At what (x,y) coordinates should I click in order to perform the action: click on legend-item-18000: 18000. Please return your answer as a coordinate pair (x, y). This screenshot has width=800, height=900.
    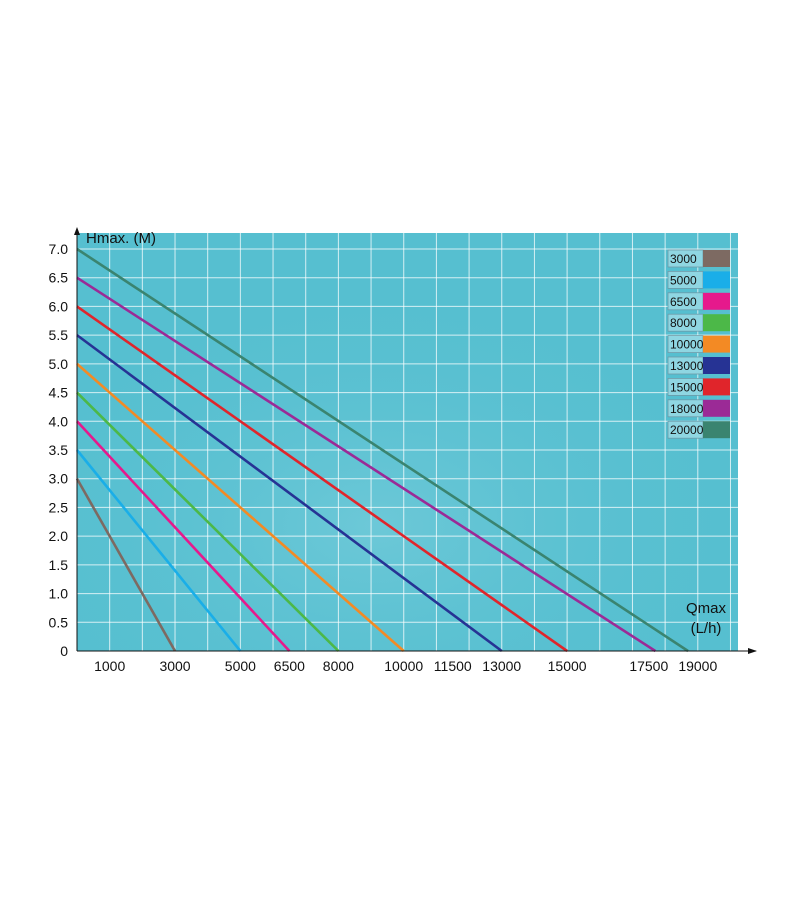
    Looking at the image, I should click on (698, 408).